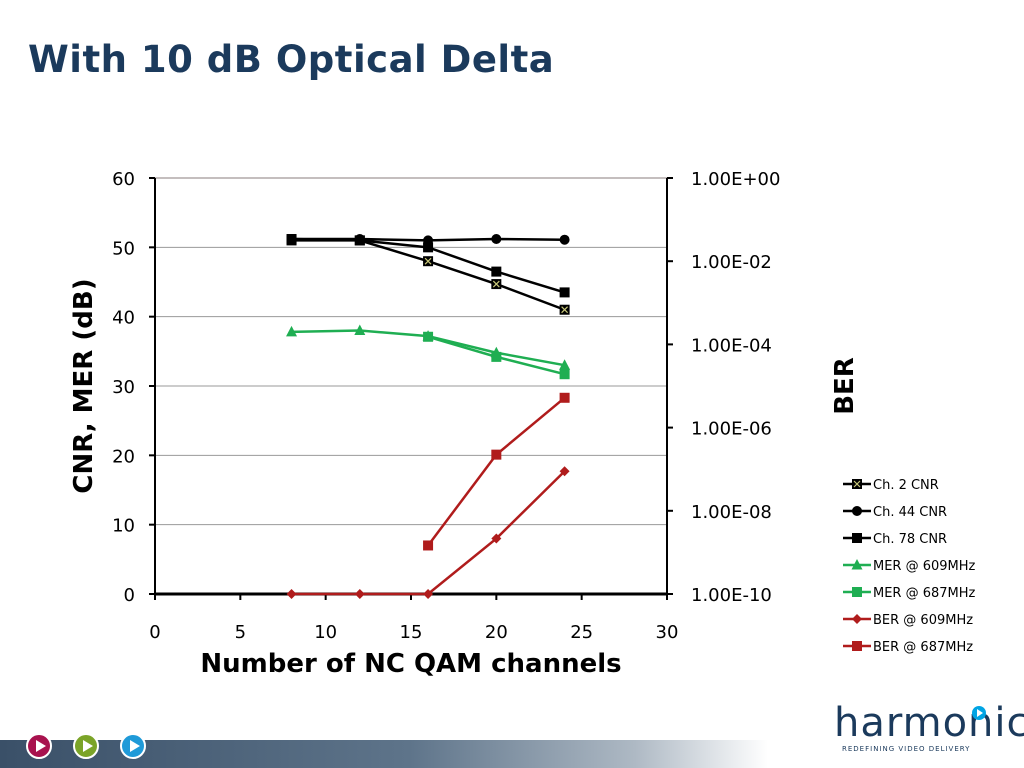 The height and width of the screenshot is (768, 1024). Describe the element at coordinates (731, 595) in the screenshot. I see `y2-tick-label: 1.00E-10` at that location.